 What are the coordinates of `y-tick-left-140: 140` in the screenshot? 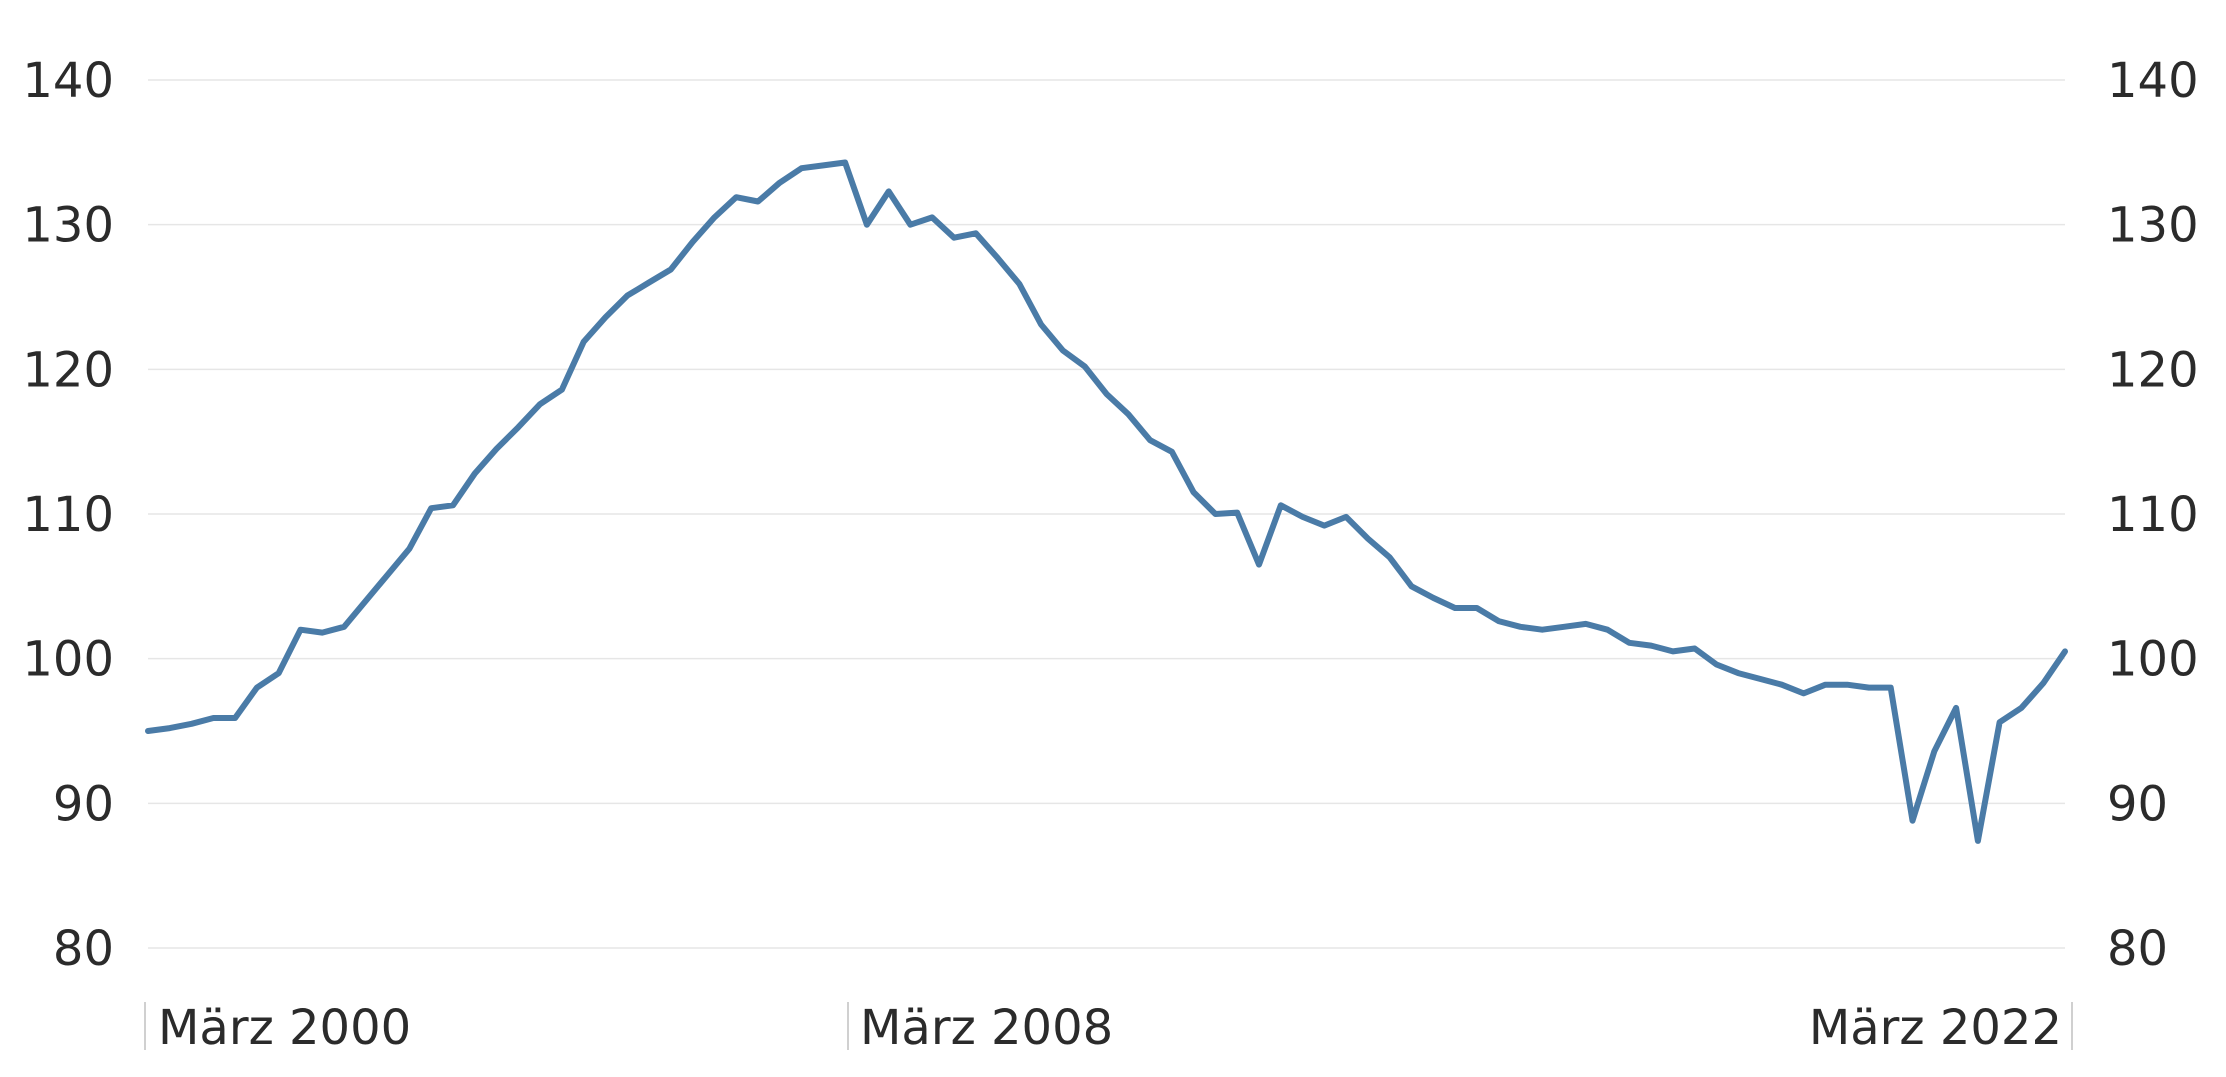 It's located at (68, 81).